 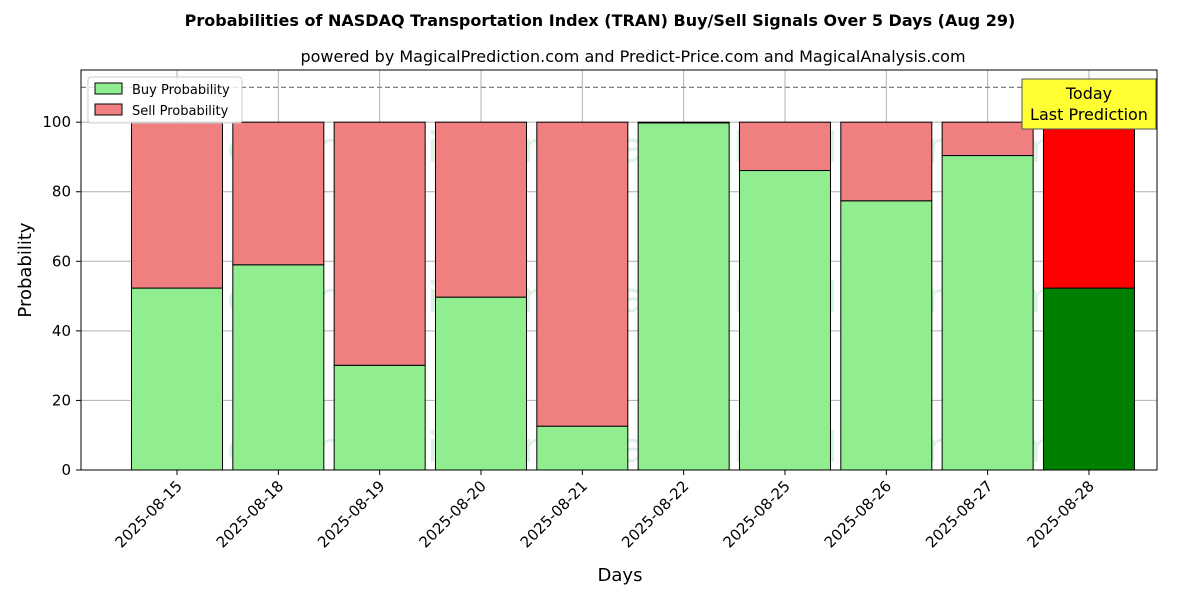 I want to click on annotation-line-today: Today, so click(x=1088, y=93).